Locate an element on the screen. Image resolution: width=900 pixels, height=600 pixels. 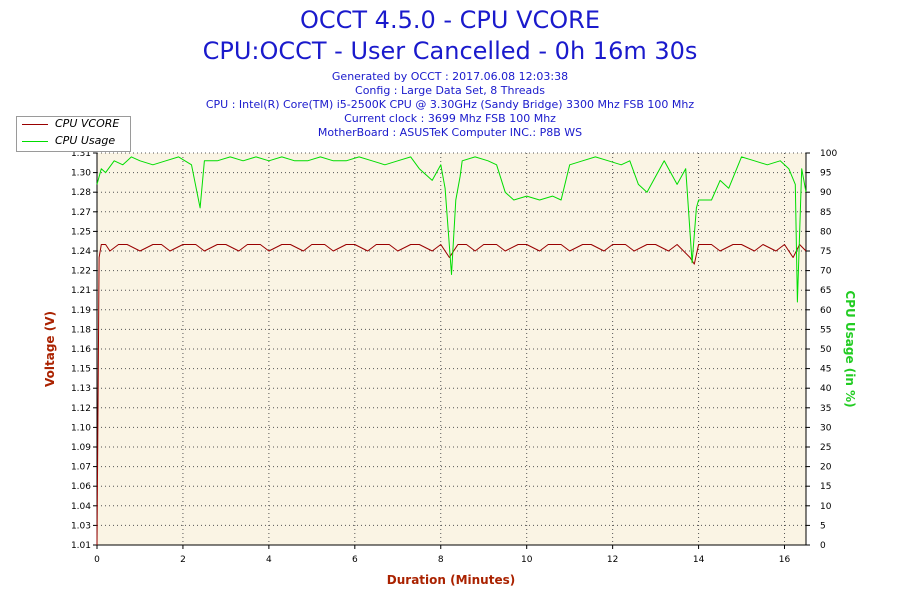
y-right-tick-label: 80 is located at coordinates (826, 232).